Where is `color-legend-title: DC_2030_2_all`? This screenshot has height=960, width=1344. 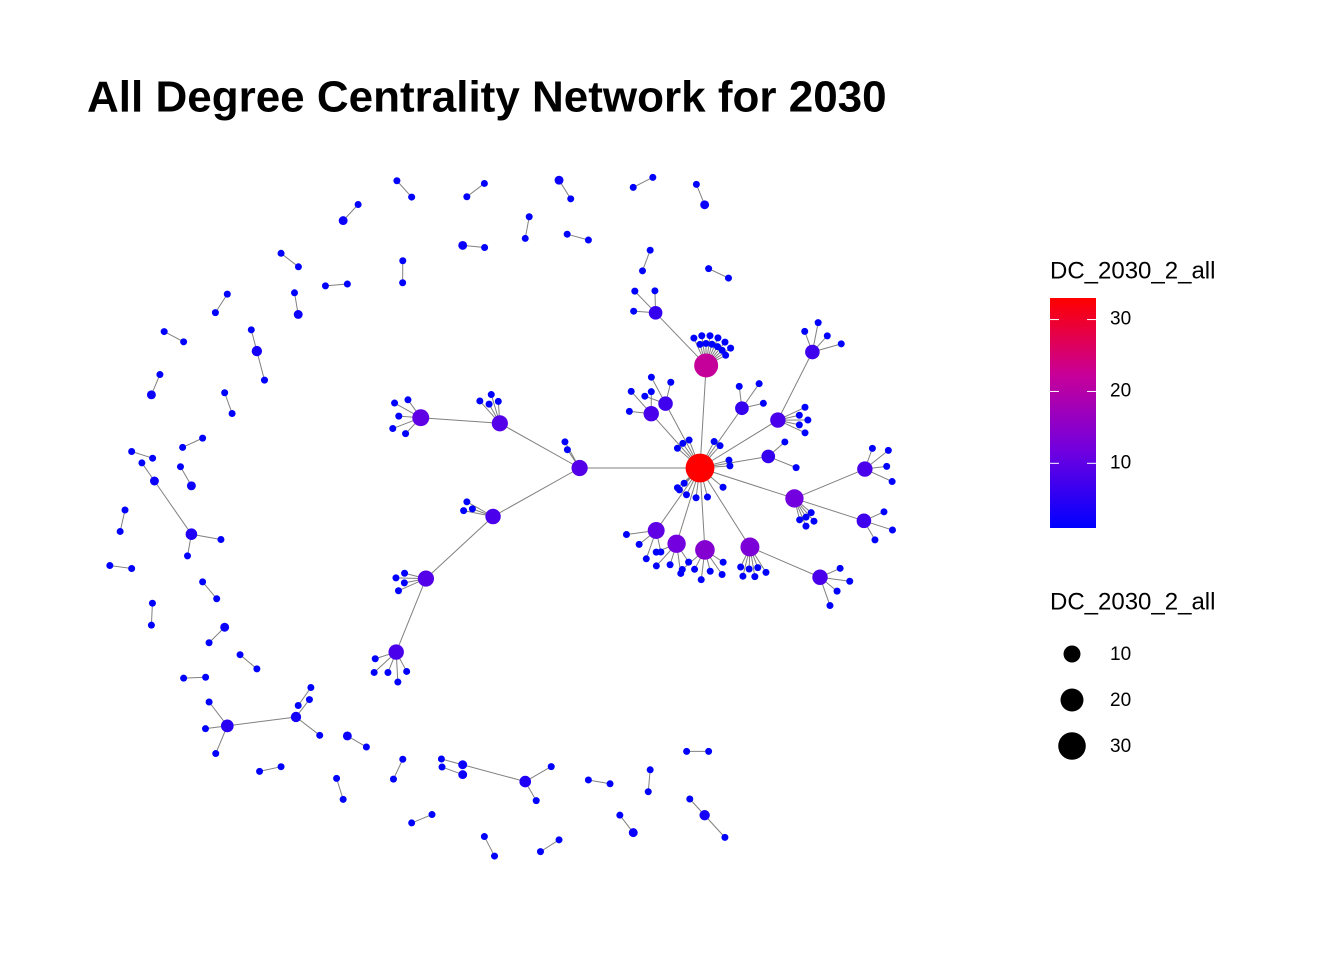 color-legend-title: DC_2030_2_all is located at coordinates (1132, 270).